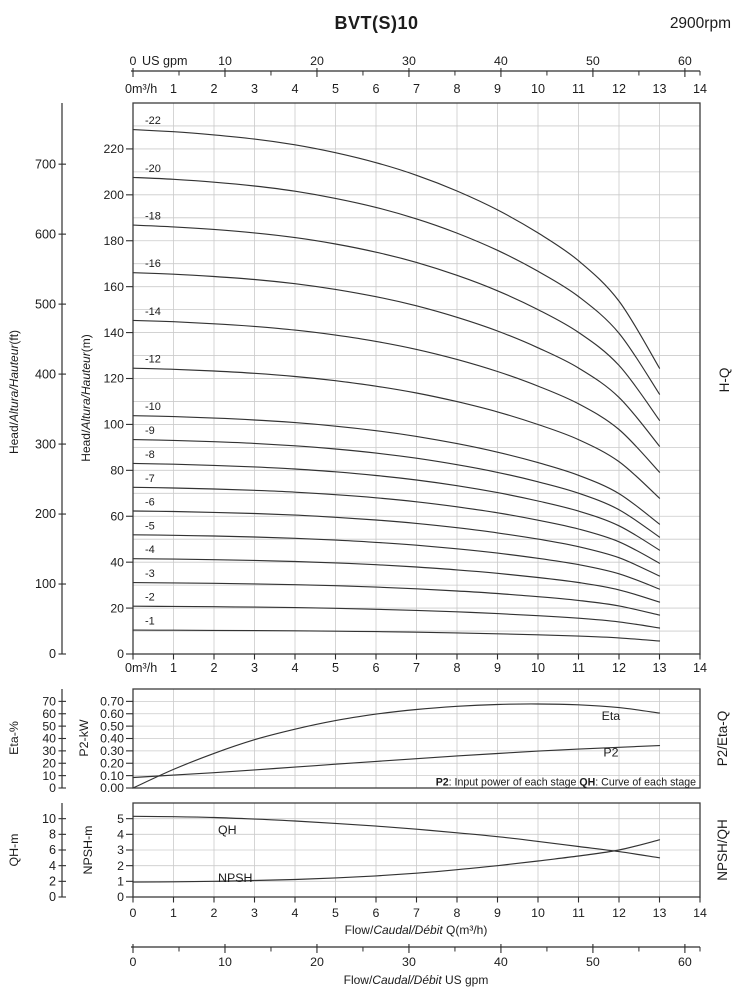 The height and width of the screenshot is (1000, 753). What do you see at coordinates (153, 217) in the screenshot?
I see `stage-curve-label: -18` at bounding box center [153, 217].